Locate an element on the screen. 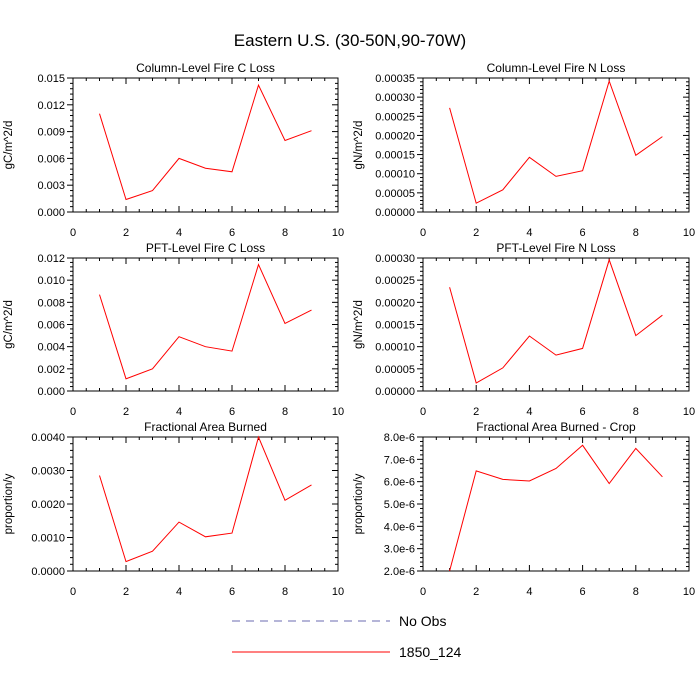  y-tick-label: 7.0e-6 is located at coordinates (399, 460).